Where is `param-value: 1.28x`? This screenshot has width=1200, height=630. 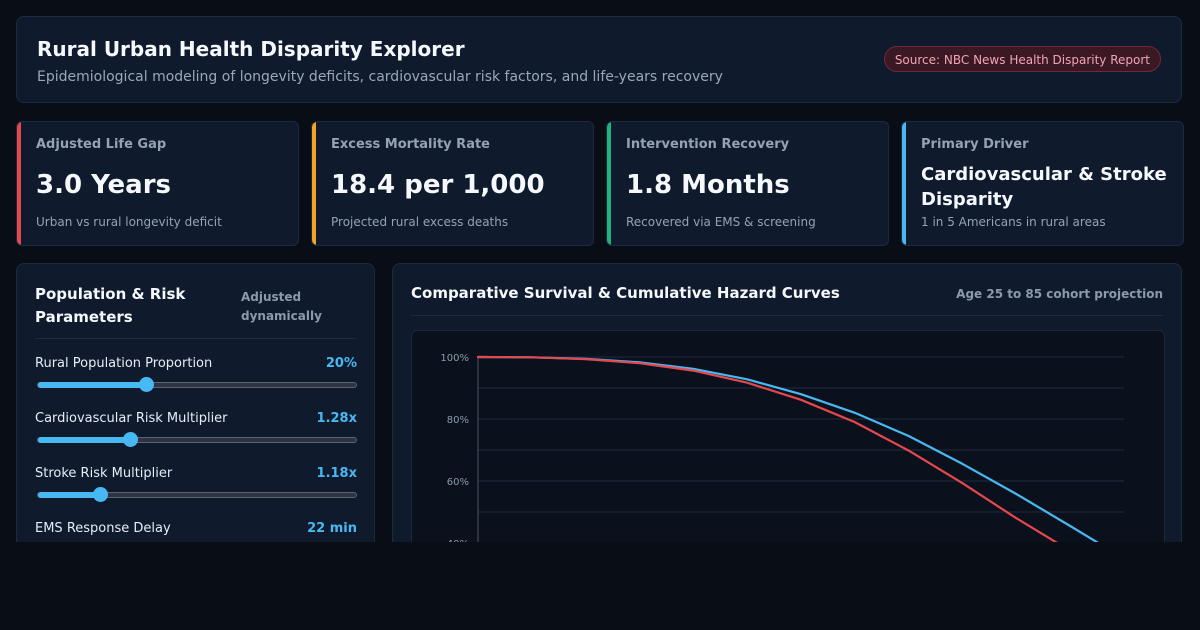
param-value: 1.28x is located at coordinates (336, 418).